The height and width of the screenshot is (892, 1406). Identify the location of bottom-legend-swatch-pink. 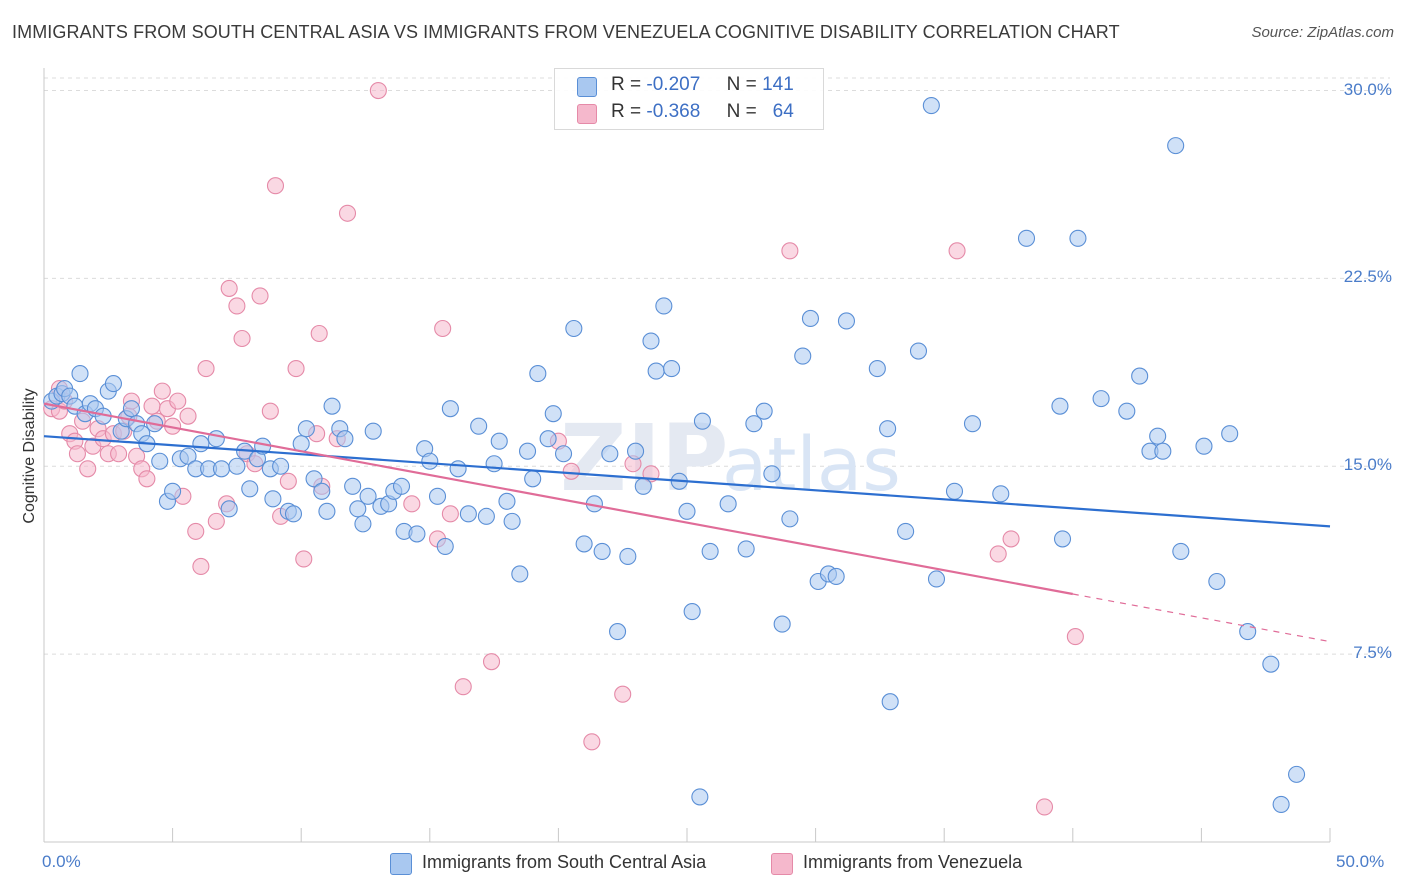
(782, 864).